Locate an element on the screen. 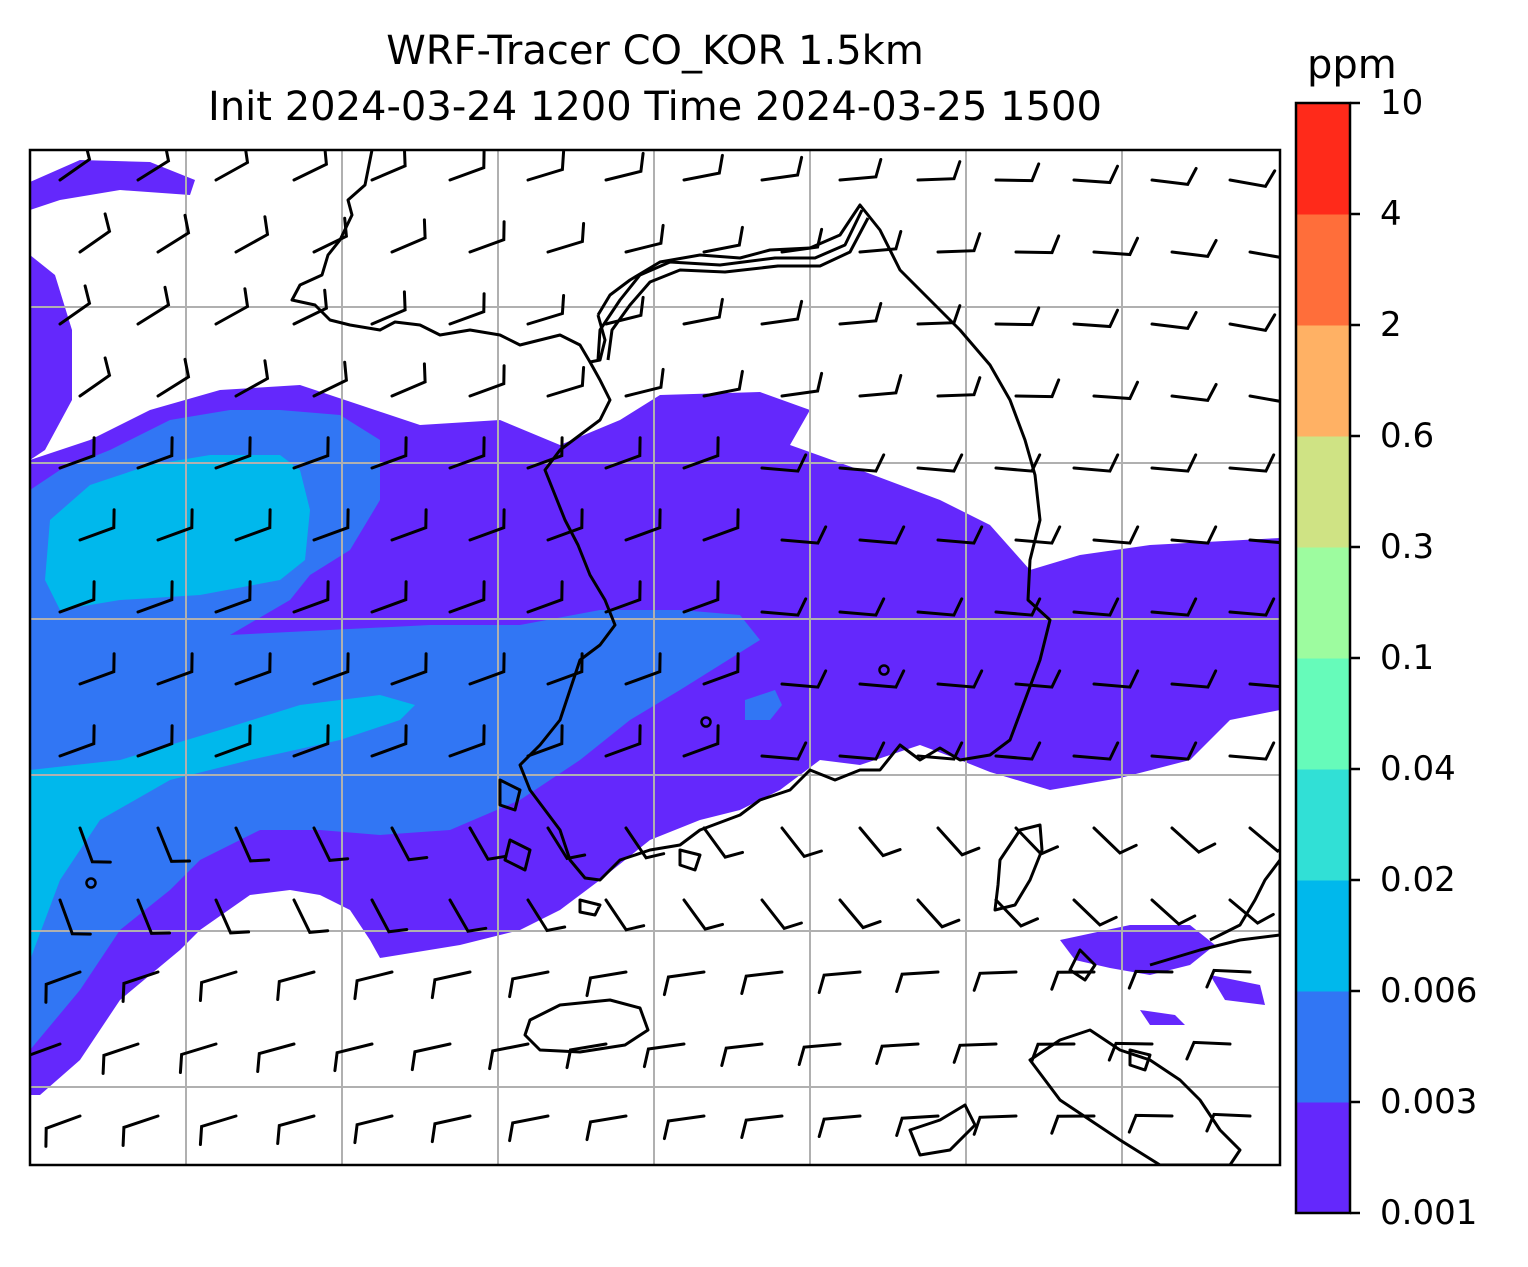 The height and width of the screenshot is (1267, 1528). colorbar-tick-label: 2 is located at coordinates (1391, 325).